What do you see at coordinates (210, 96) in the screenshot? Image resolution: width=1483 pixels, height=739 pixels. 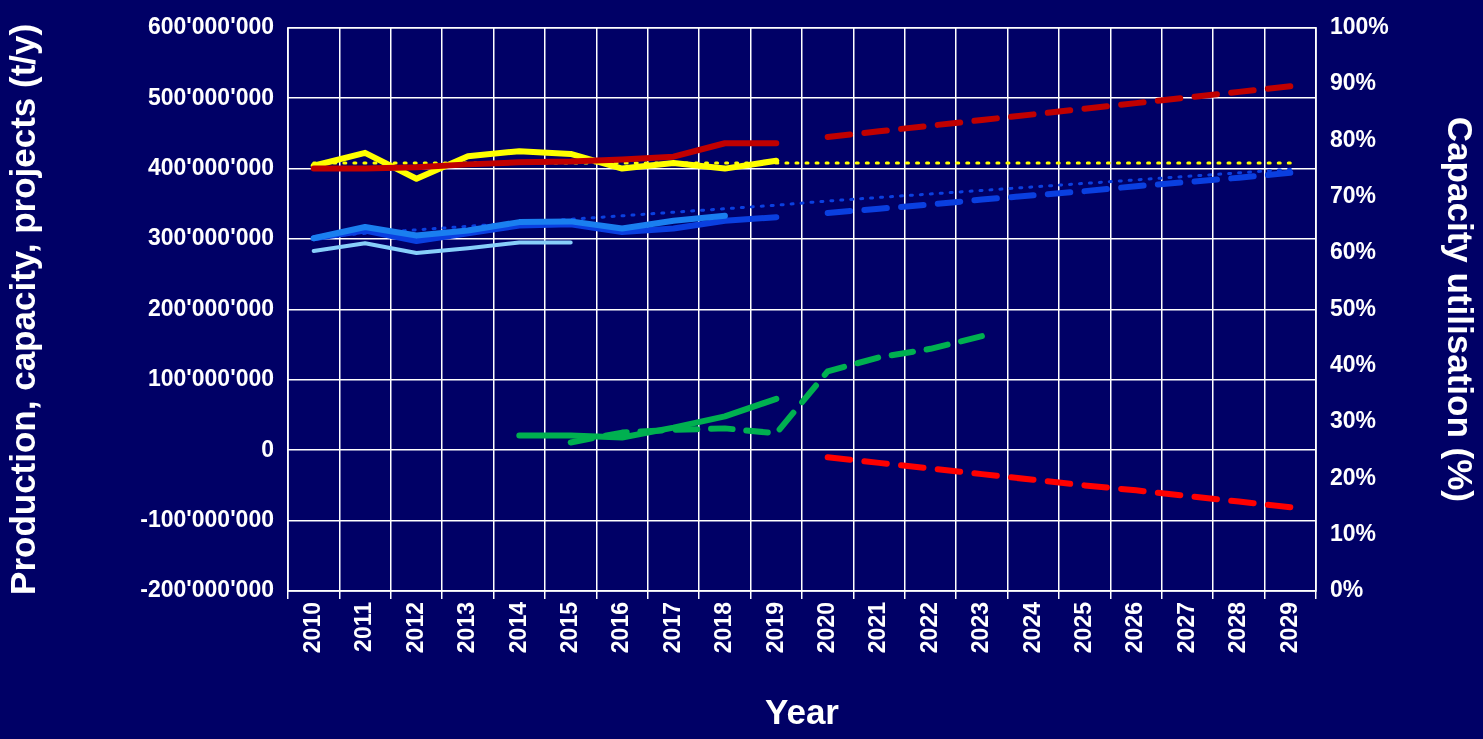 I see `y-tick-label: 500'000'000` at bounding box center [210, 96].